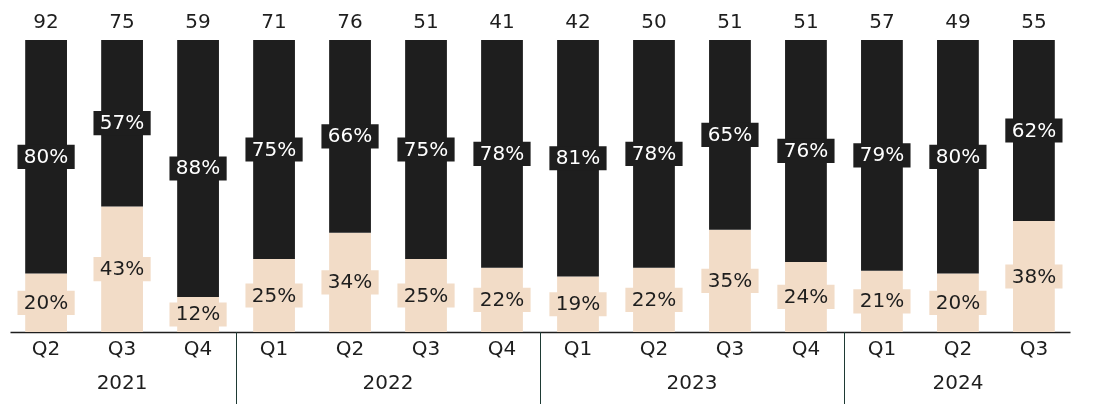 The image size is (1099, 409). What do you see at coordinates (122, 268) in the screenshot?
I see `data-label: 43%` at bounding box center [122, 268].